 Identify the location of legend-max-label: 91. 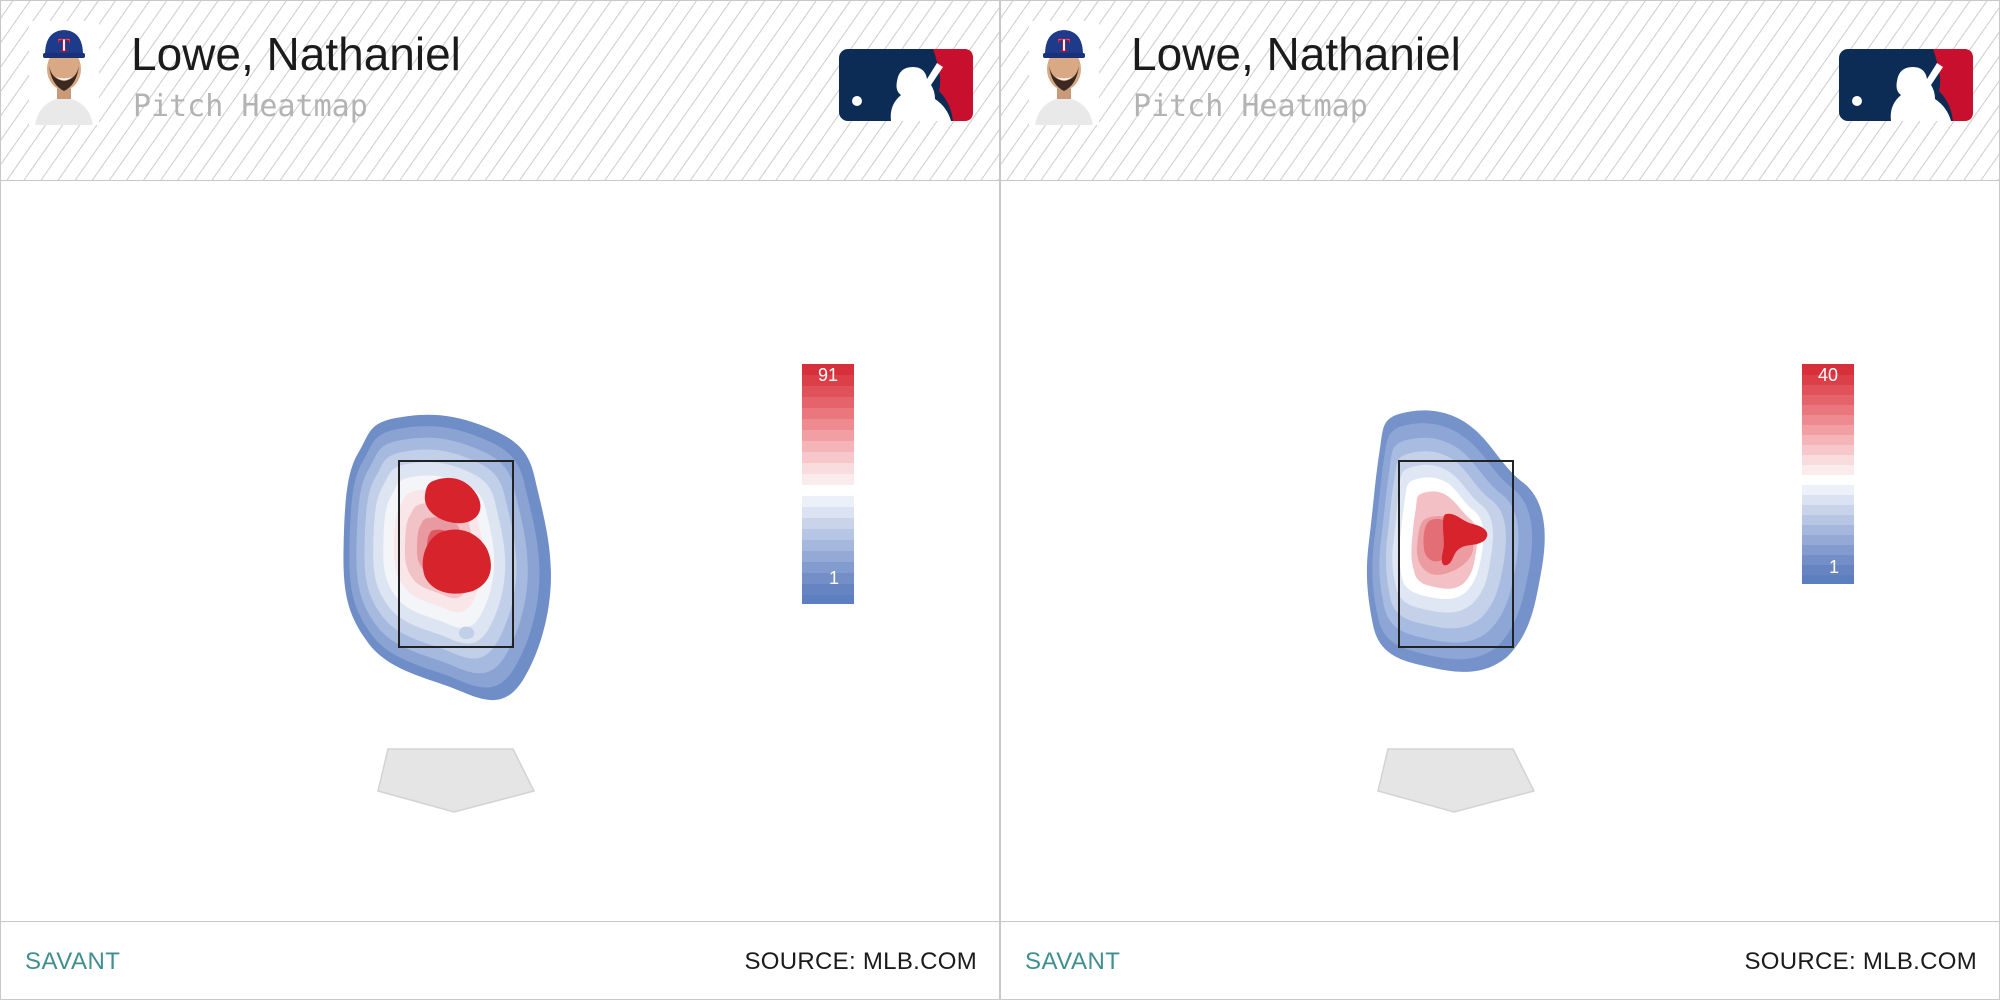
(828, 375).